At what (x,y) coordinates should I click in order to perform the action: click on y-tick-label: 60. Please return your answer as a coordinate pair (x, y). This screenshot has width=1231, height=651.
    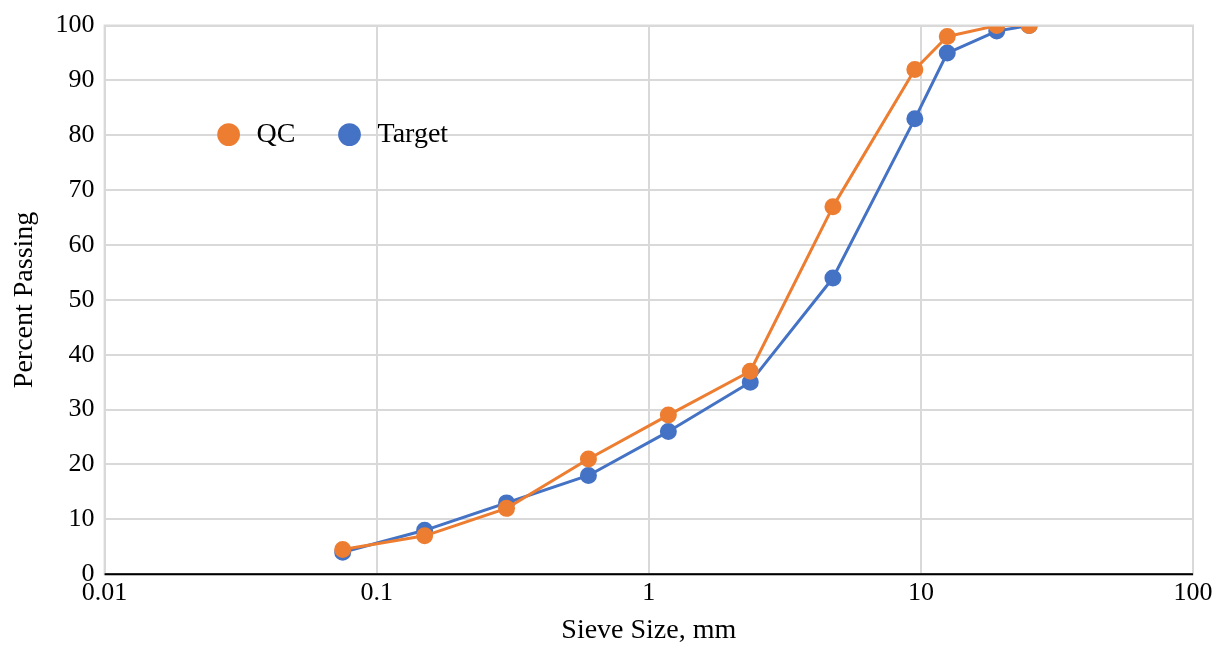
    Looking at the image, I should click on (81, 243).